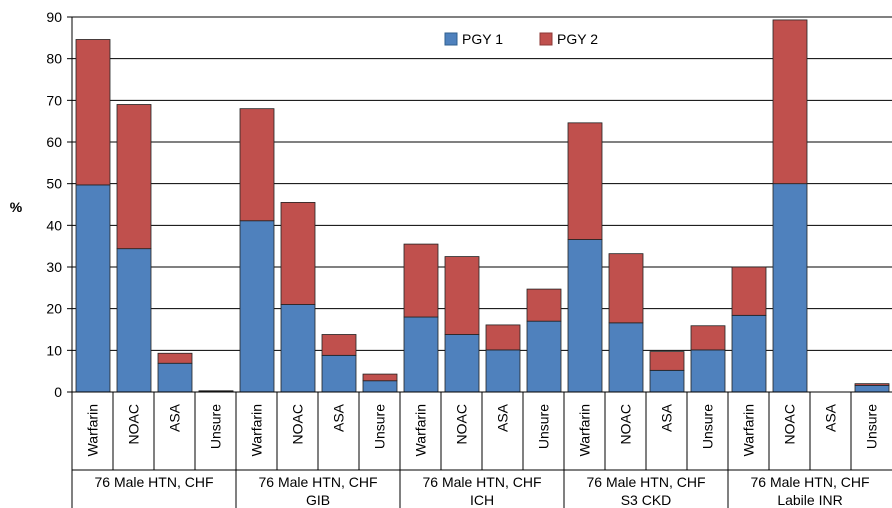 The width and height of the screenshot is (892, 508). I want to click on legend-swatch-pgy1, so click(451, 39).